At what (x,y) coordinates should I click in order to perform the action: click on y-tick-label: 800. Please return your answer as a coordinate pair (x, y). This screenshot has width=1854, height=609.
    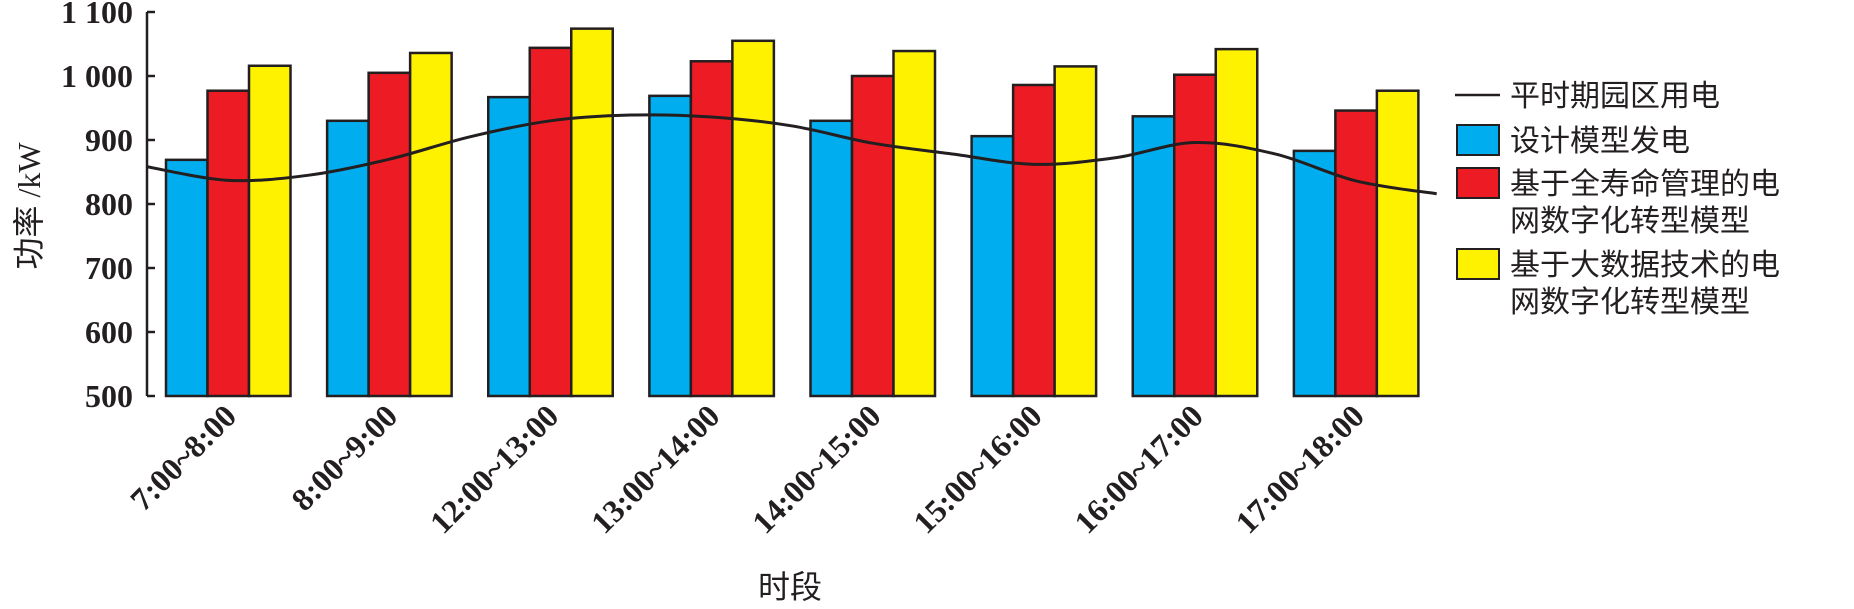
    Looking at the image, I should click on (109, 204).